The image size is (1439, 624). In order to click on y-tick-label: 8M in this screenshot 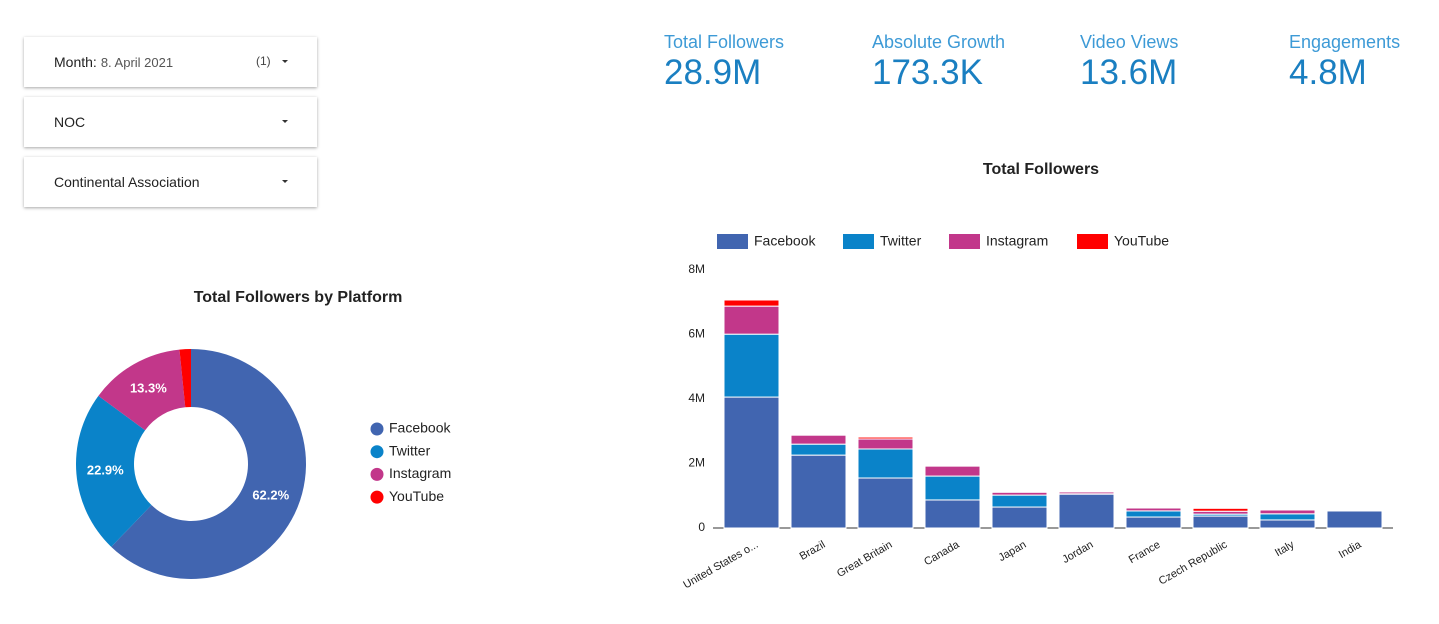, I will do `click(696, 269)`.